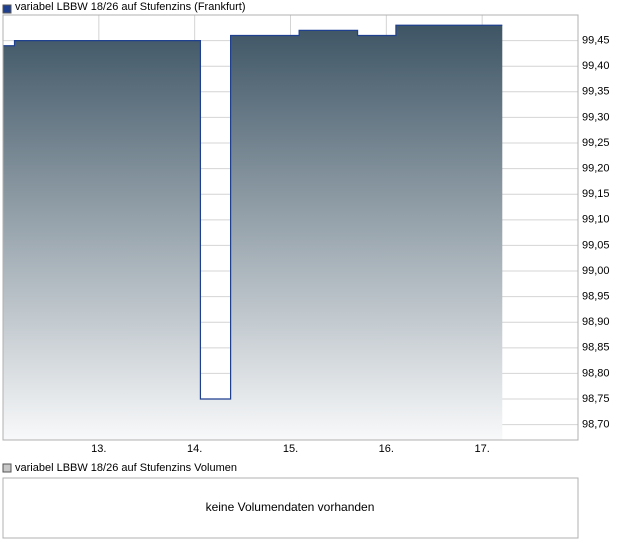  What do you see at coordinates (596, 425) in the screenshot?
I see `y-tick-label: 98,70` at bounding box center [596, 425].